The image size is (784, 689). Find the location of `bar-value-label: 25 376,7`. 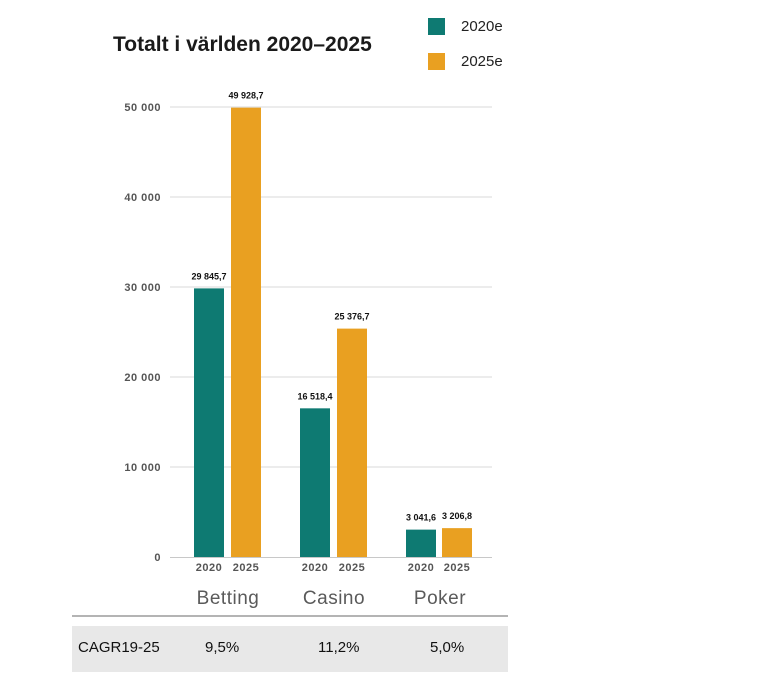

bar-value-label: 25 376,7 is located at coordinates (351, 317).